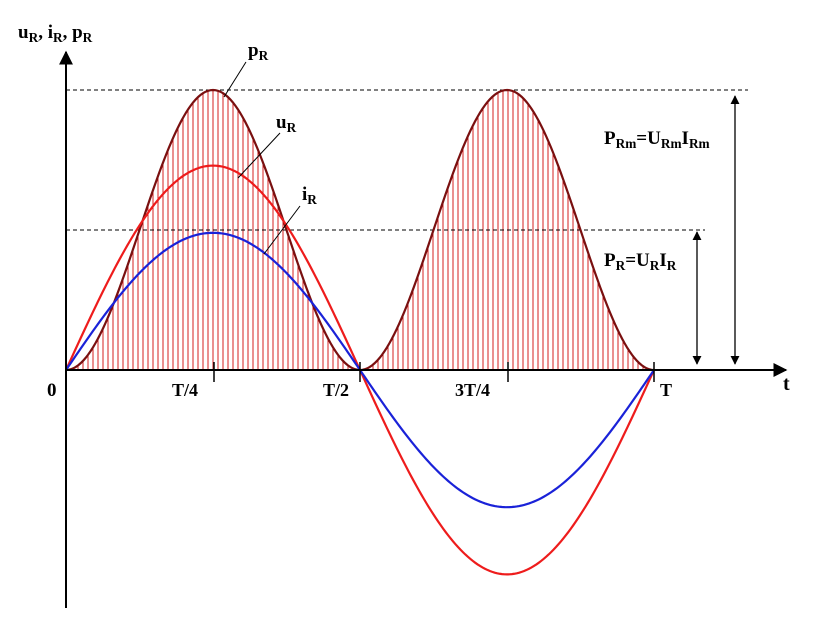 This screenshot has width=819, height=625. What do you see at coordinates (786, 384) in the screenshot?
I see `x-axis-label: t` at bounding box center [786, 384].